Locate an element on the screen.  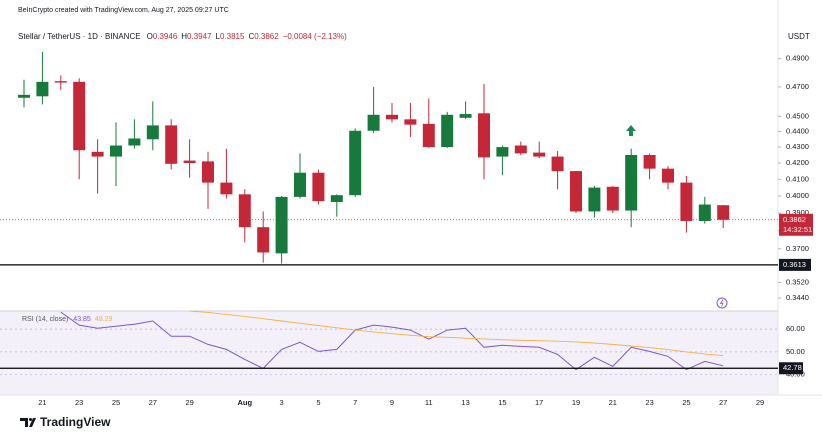
x-tick-label: 27 is located at coordinates (153, 402).